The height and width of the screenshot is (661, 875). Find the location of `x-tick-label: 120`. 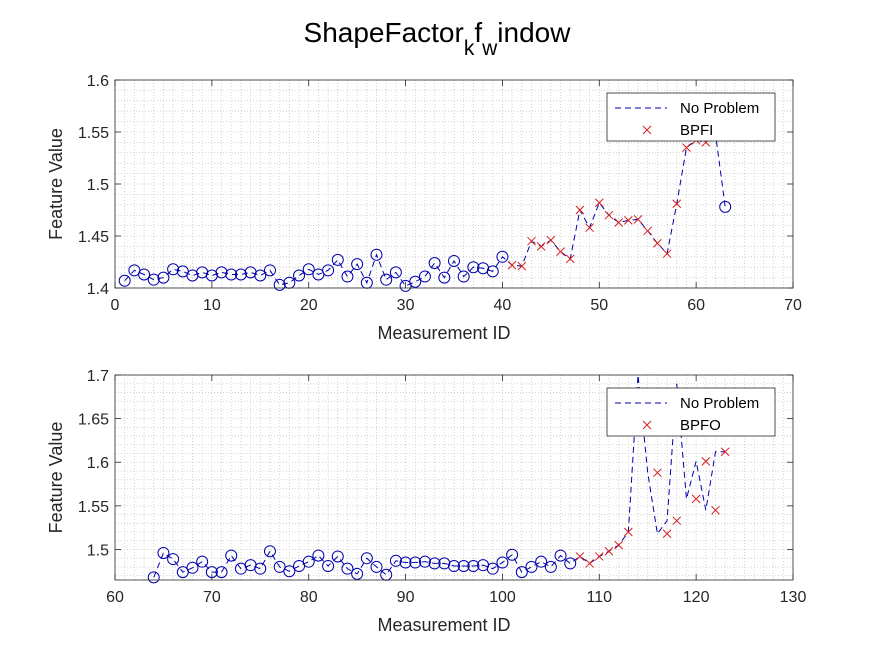

x-tick-label: 120 is located at coordinates (696, 597).